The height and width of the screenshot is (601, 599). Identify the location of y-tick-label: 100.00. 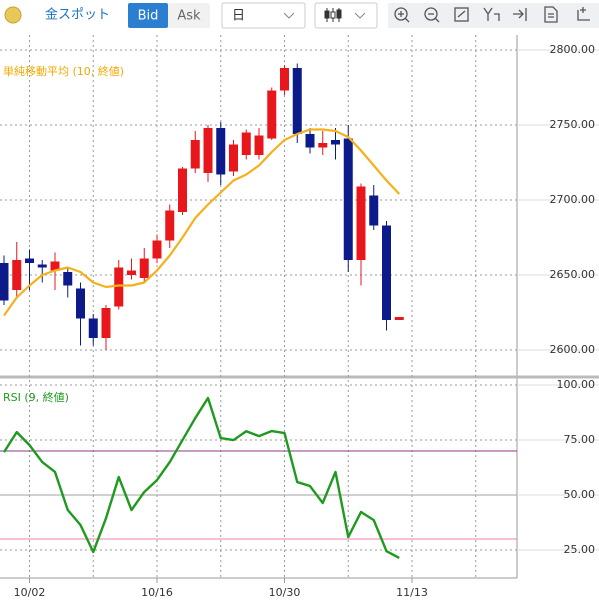
(576, 384).